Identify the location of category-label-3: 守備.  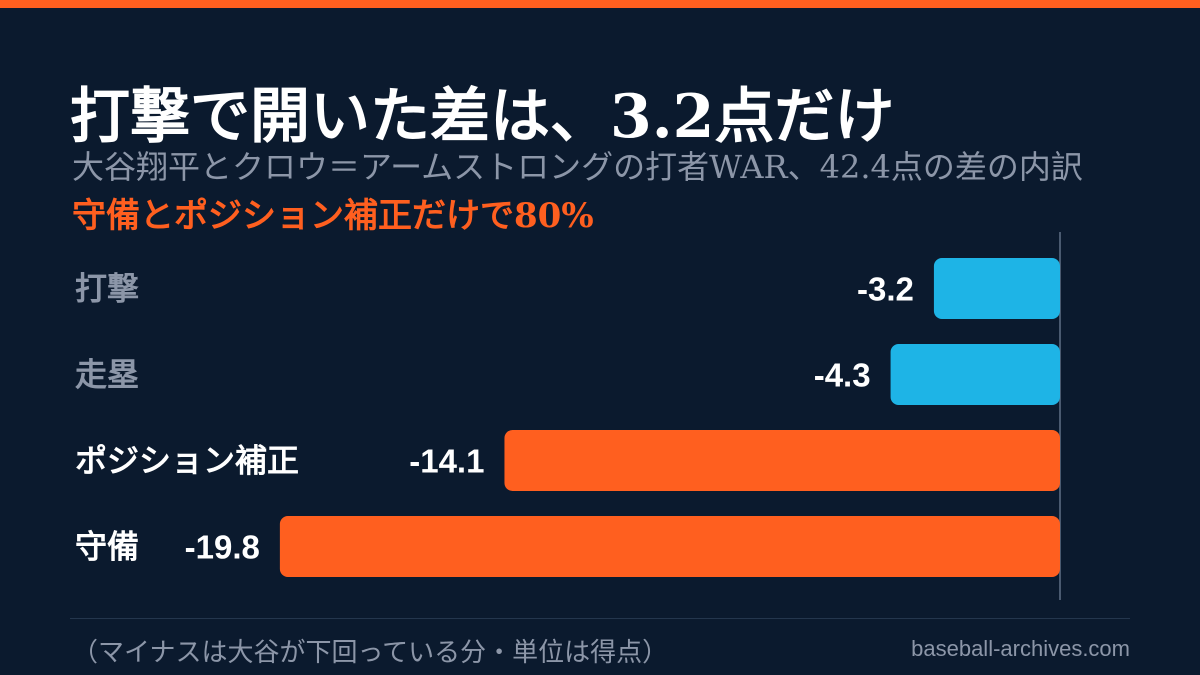
(107, 547).